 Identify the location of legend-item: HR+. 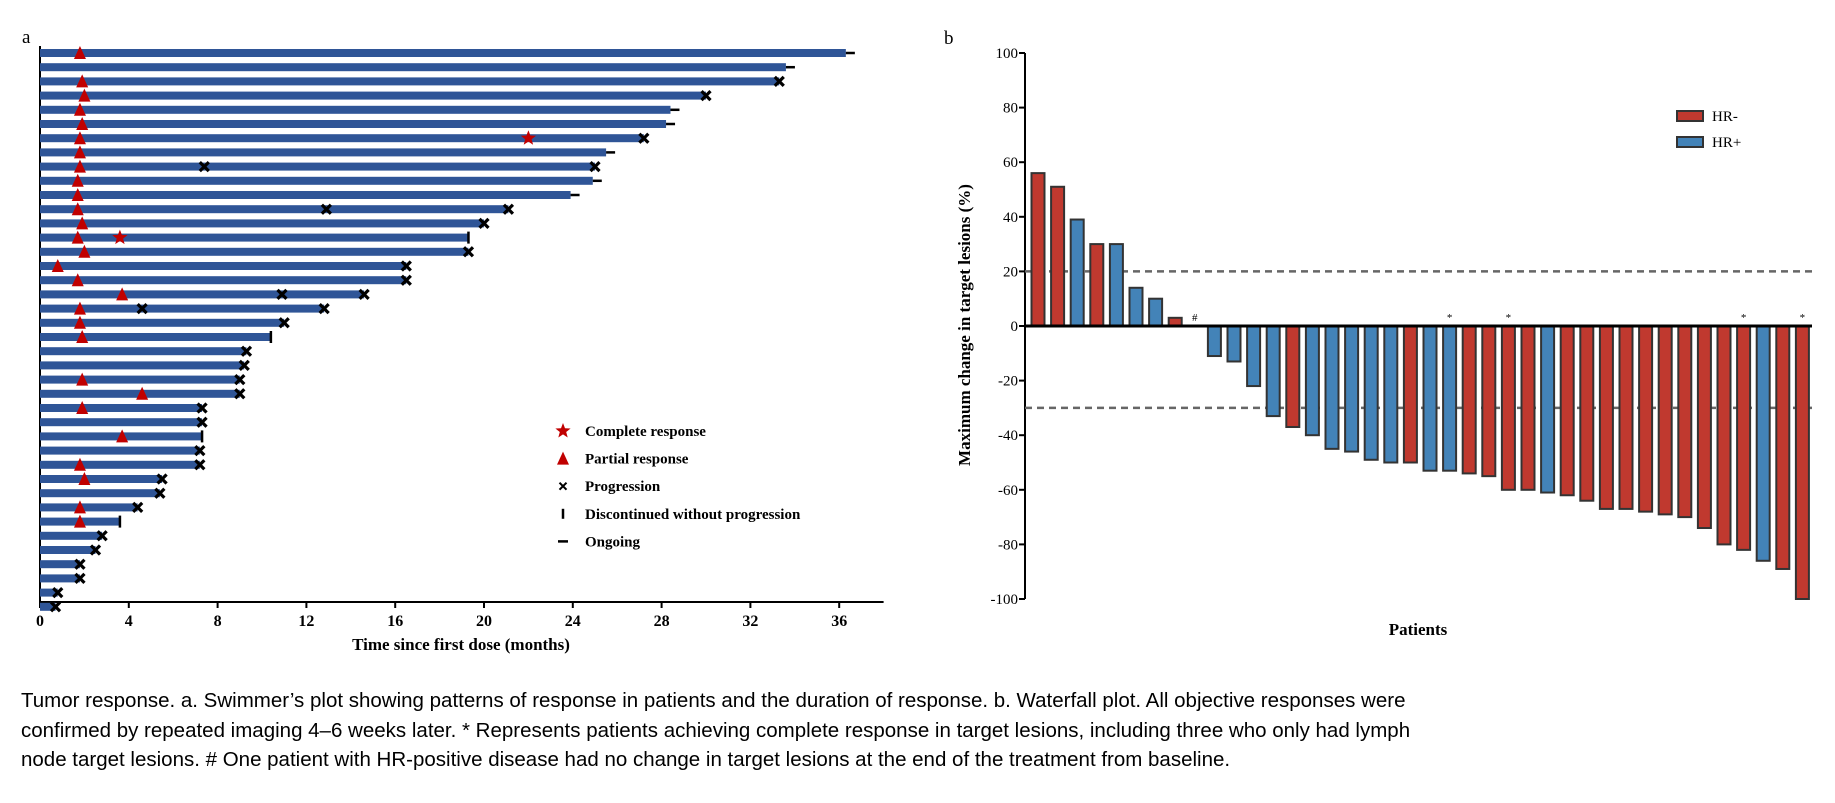
(1708, 143).